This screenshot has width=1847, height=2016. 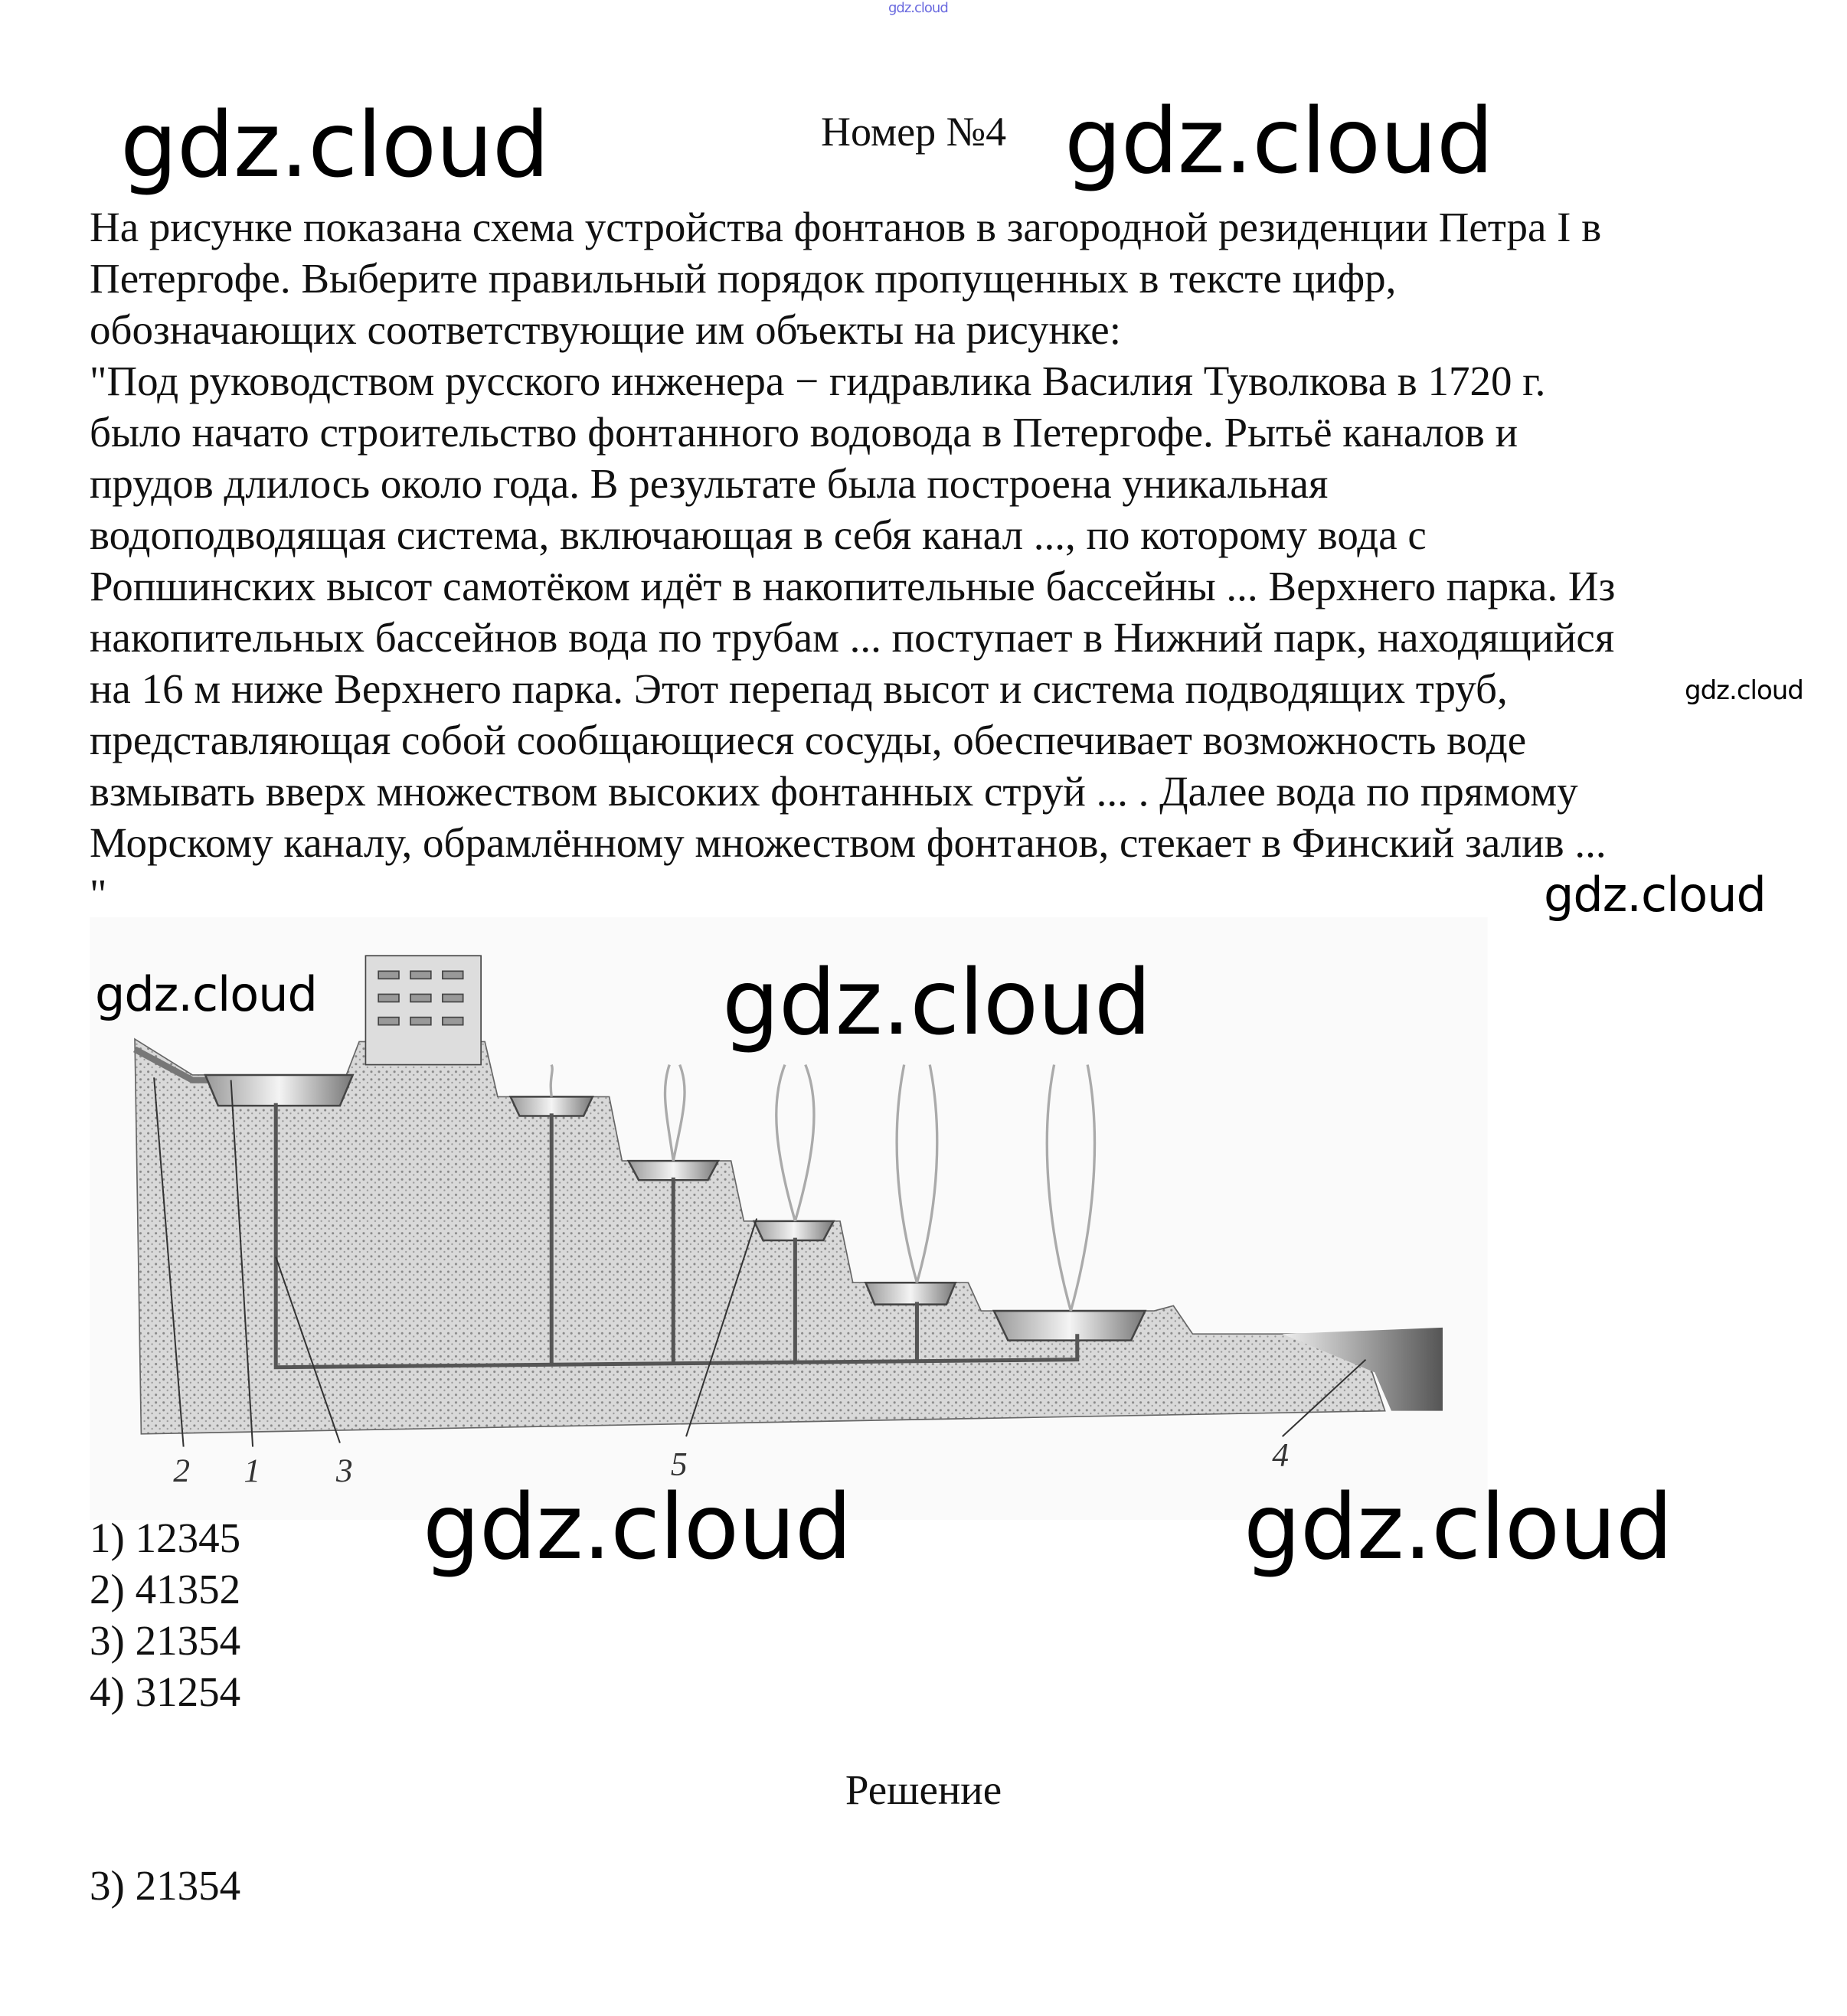 I want to click on label-4: 4, so click(x=1280, y=1455).